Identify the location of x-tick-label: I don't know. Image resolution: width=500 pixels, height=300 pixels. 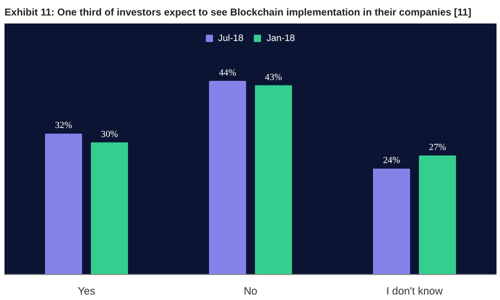
(415, 292).